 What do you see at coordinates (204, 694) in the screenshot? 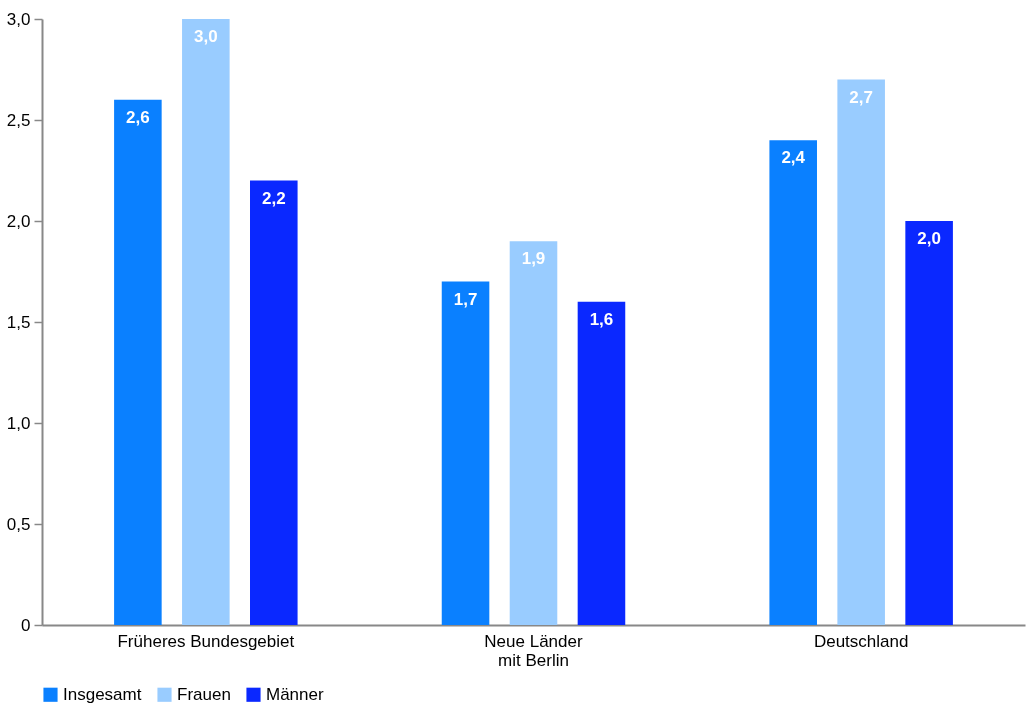
I see `legend-label: Frauen` at bounding box center [204, 694].